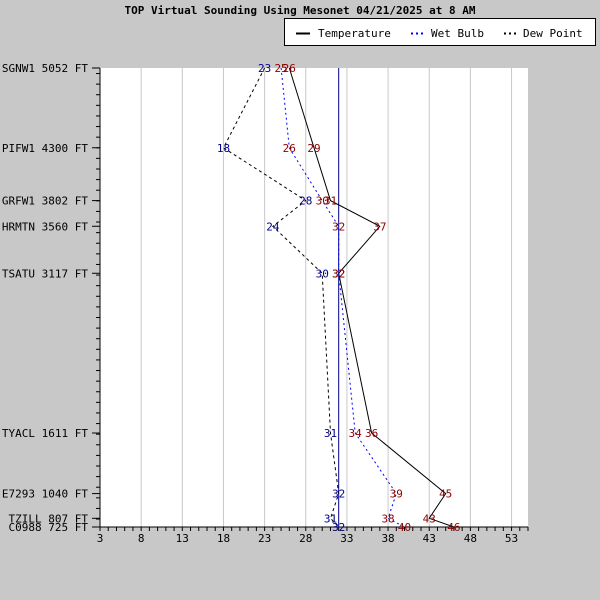 Image resolution: width=600 pixels, height=600 pixels. Describe the element at coordinates (45, 226) in the screenshot. I see `level-label: HRMTN 3560 FT` at that location.